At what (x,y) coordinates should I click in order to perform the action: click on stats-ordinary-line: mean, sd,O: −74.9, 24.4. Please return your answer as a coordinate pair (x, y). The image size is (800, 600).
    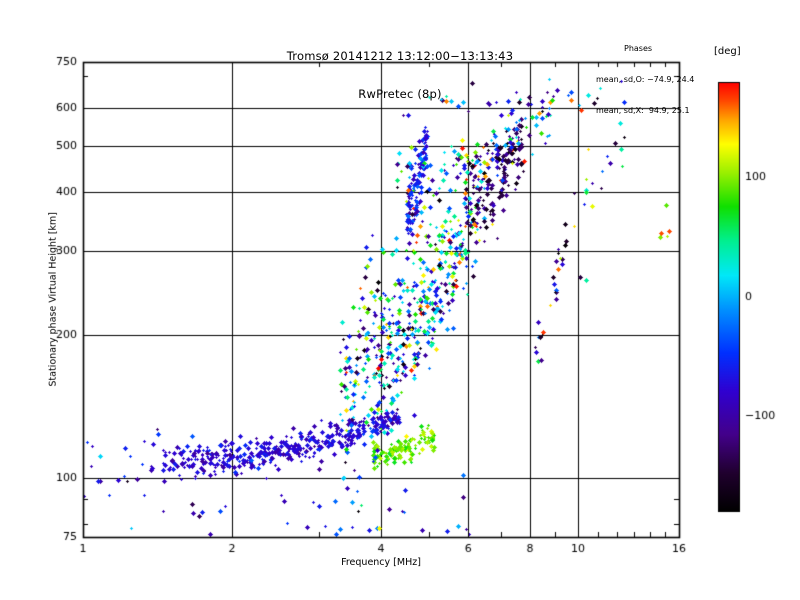
    Looking at the image, I should click on (645, 79).